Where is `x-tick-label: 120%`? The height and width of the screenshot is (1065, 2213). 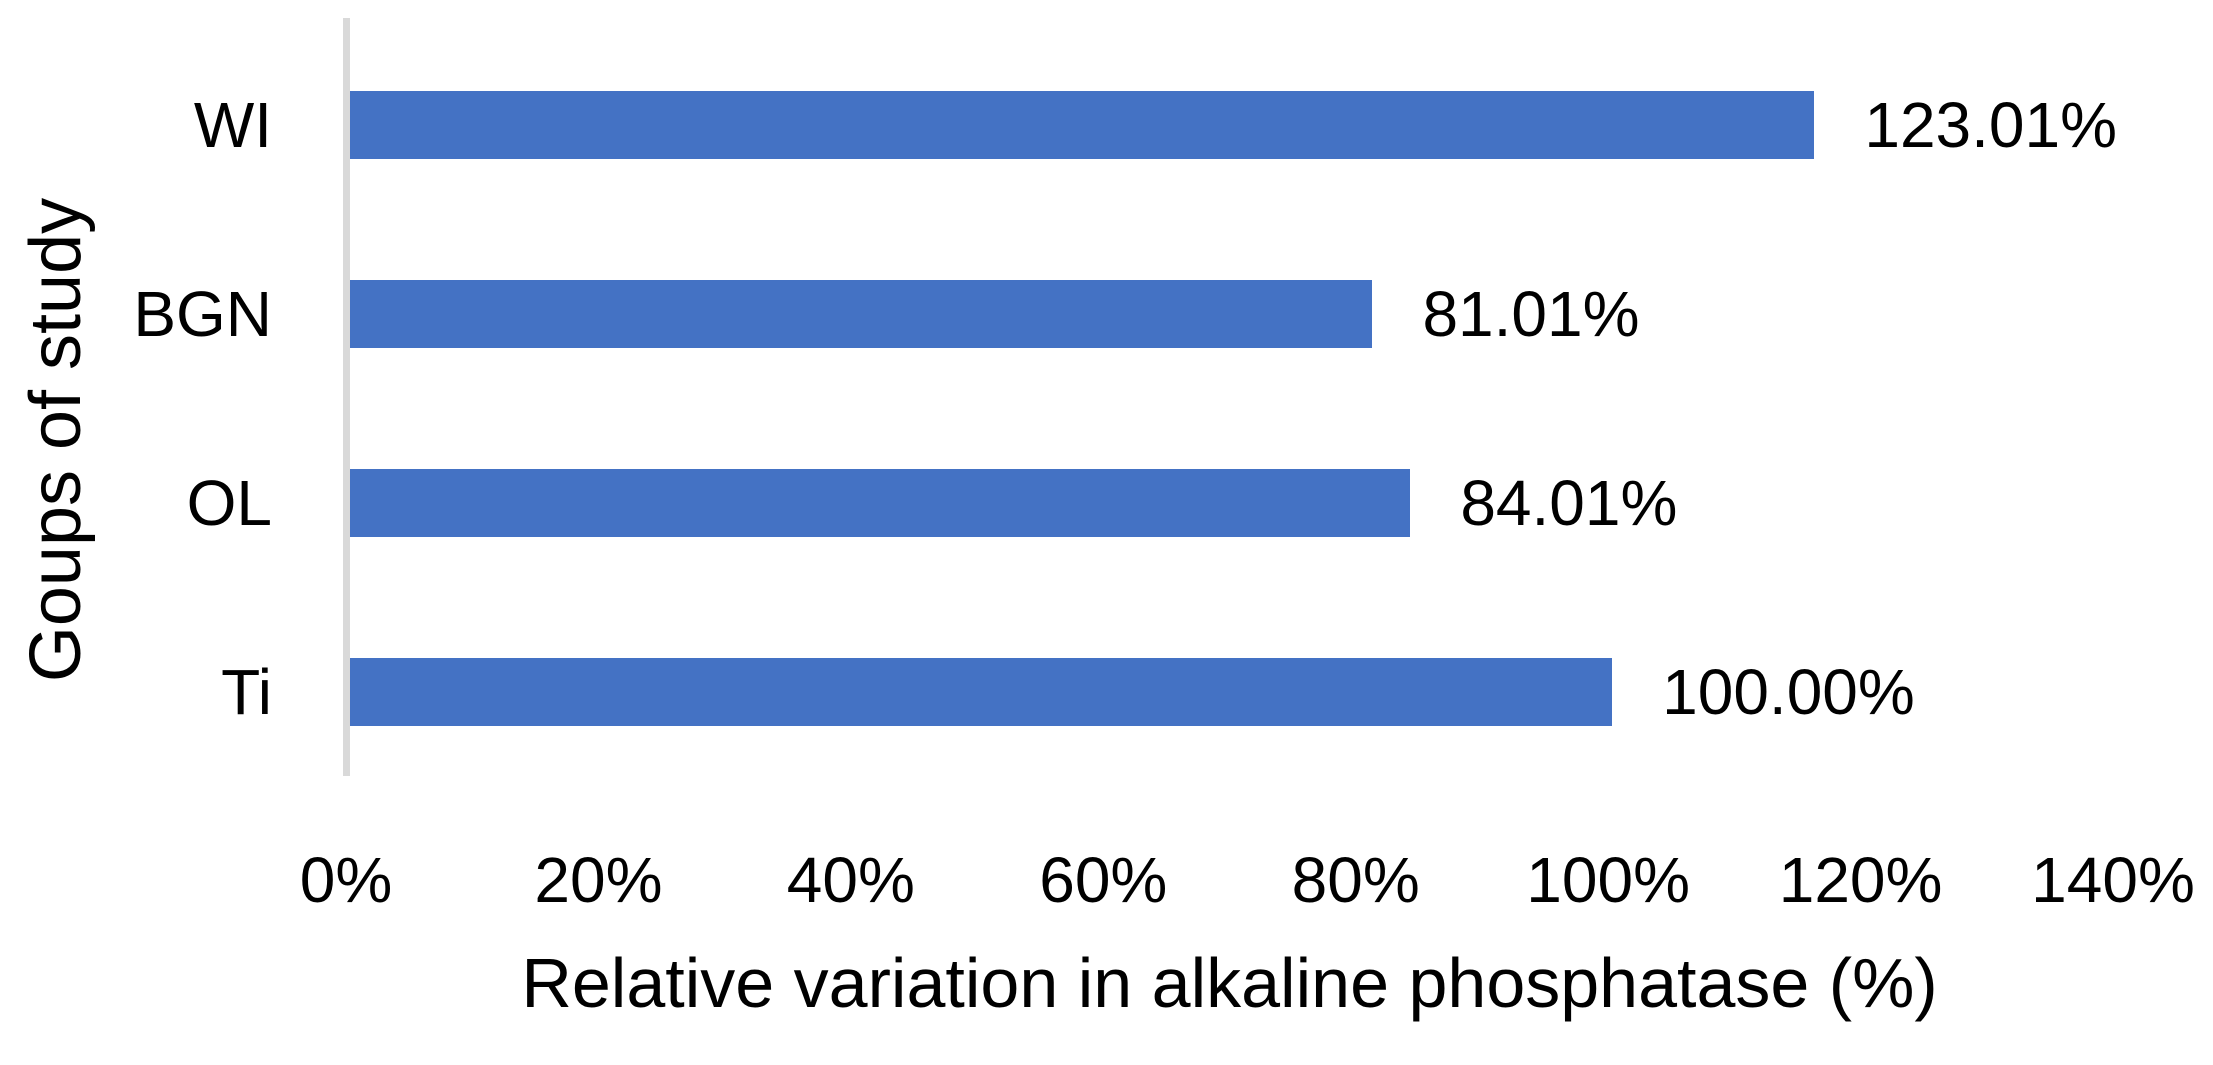 x-tick-label: 120% is located at coordinates (1860, 880).